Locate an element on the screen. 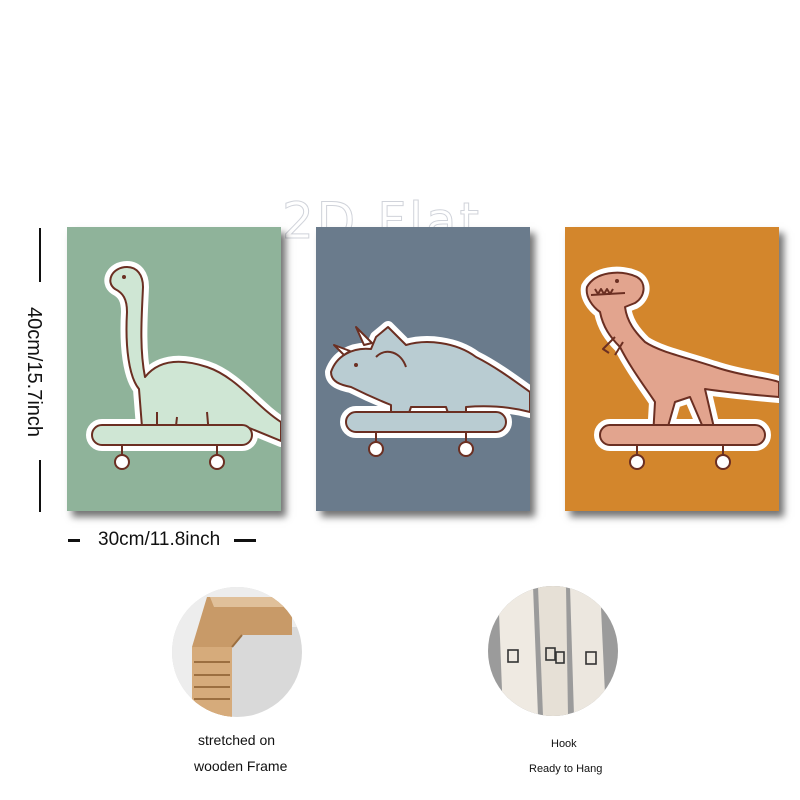 The height and width of the screenshot is (800, 800). brachiosaurus-skateboard-icon is located at coordinates (174, 369).